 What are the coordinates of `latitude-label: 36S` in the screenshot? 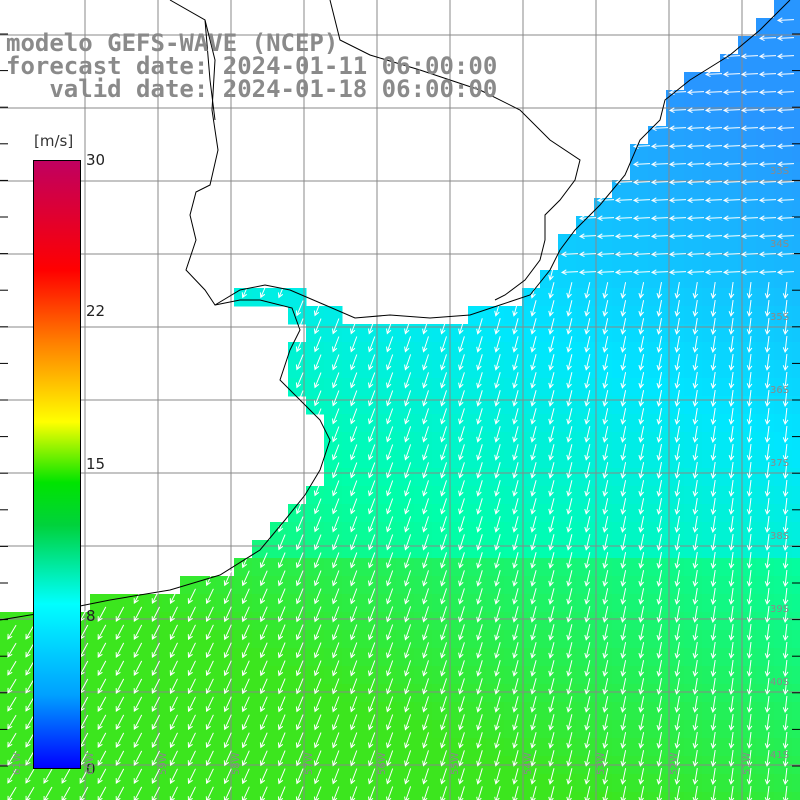 It's located at (780, 390).